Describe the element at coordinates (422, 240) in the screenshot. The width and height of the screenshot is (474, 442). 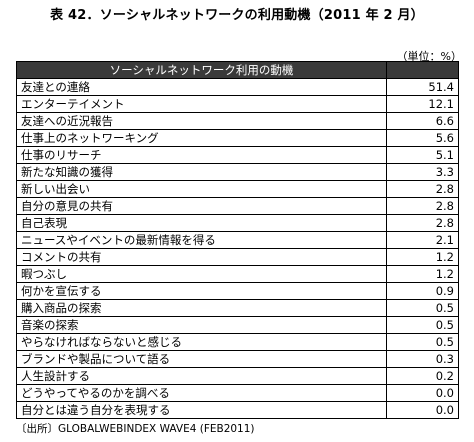
I see `row-value: 2.1` at that location.